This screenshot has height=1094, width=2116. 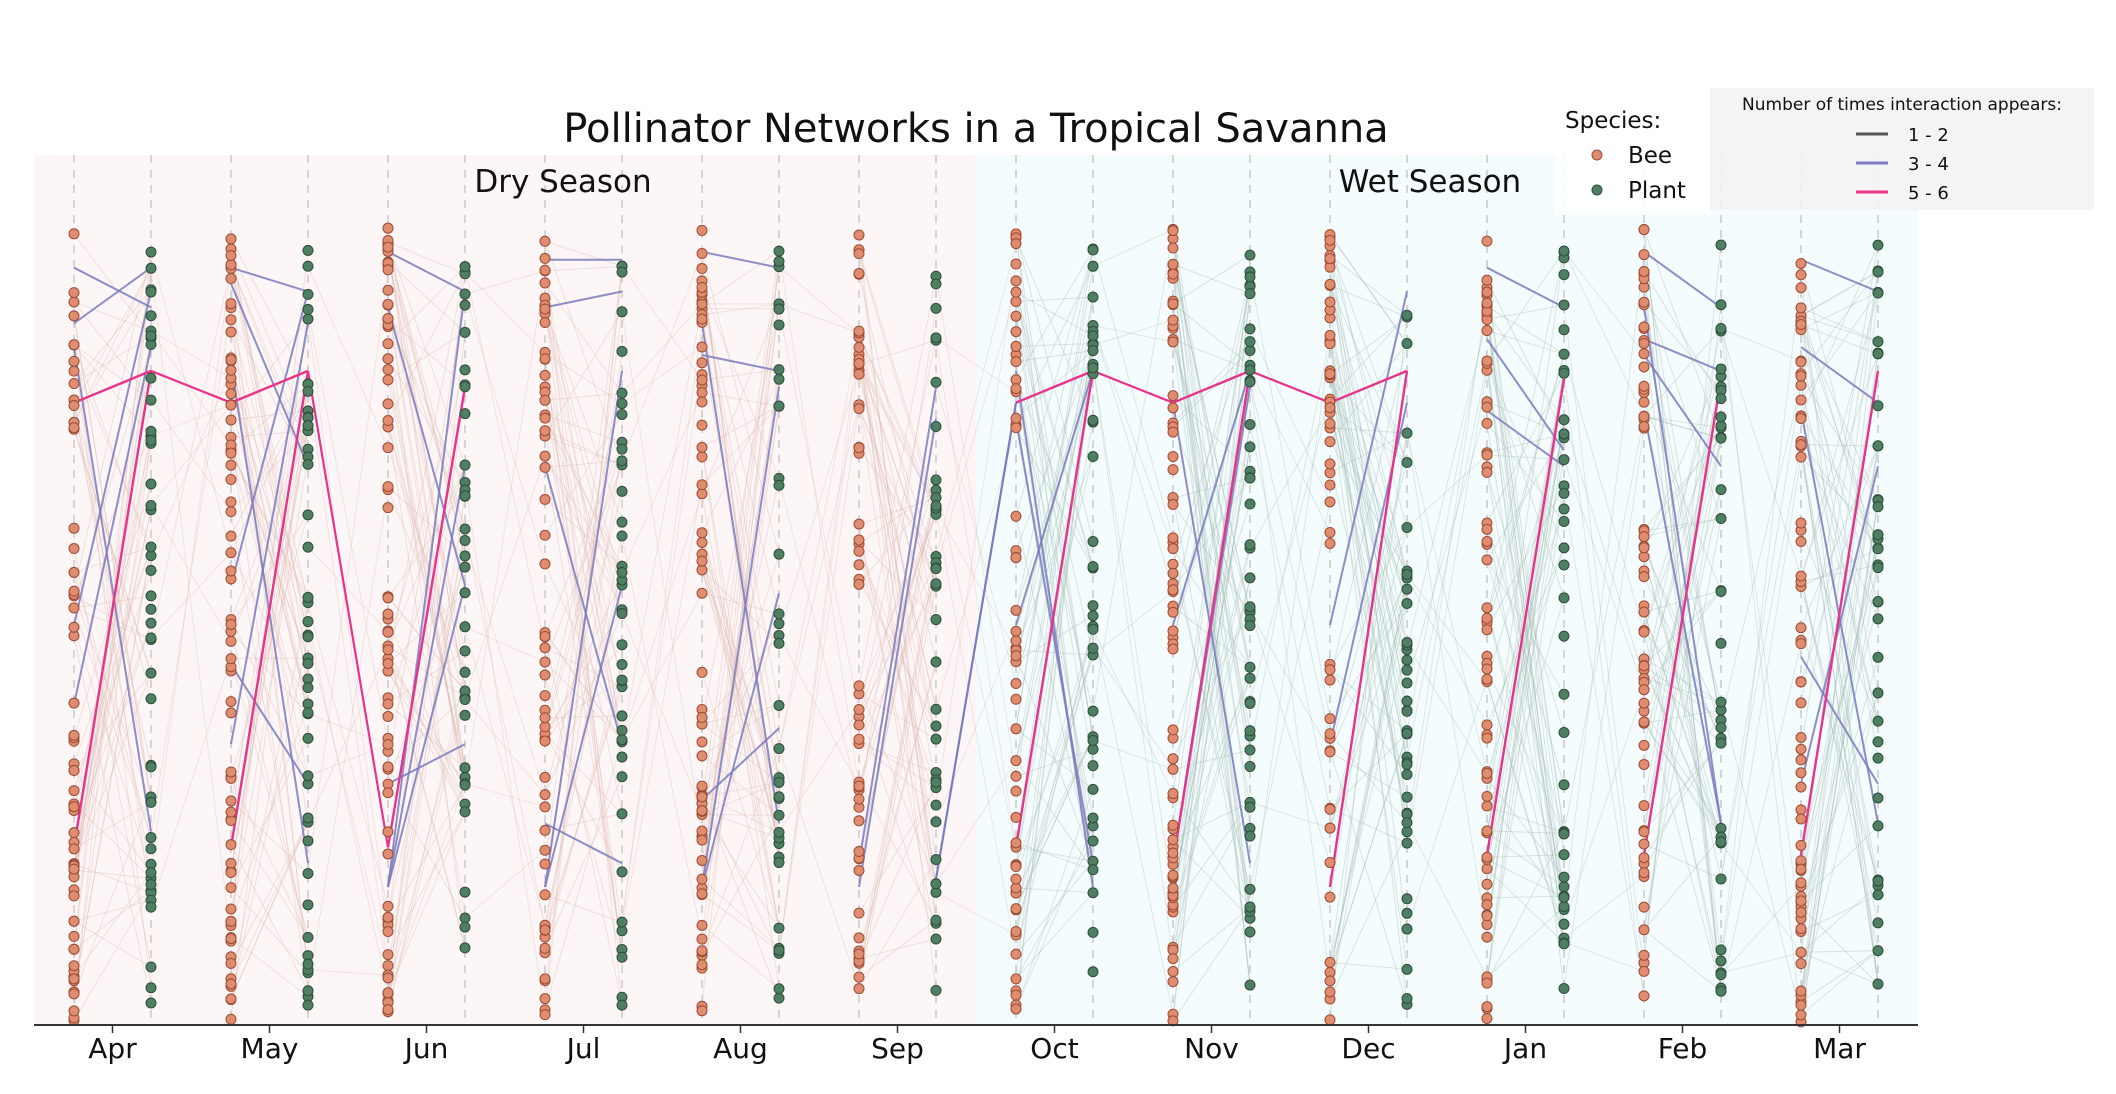 What do you see at coordinates (348, 807) in the screenshot?
I see `weak-cross-link-may` at bounding box center [348, 807].